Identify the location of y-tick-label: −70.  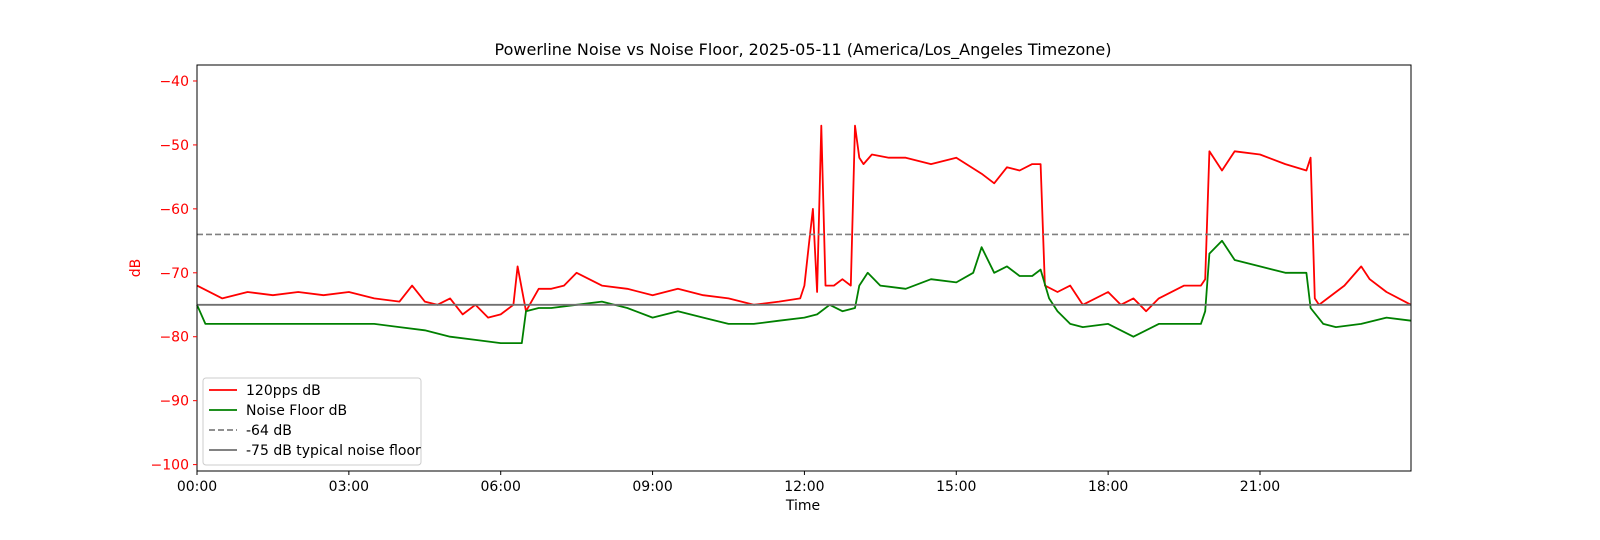
(174, 274).